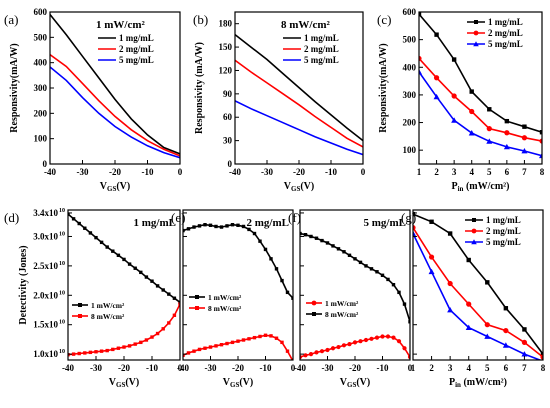 The image size is (550, 408). What do you see at coordinates (505, 44) in the screenshot?
I see `legend-label-2: 5 mg/mL` at bounding box center [505, 44].